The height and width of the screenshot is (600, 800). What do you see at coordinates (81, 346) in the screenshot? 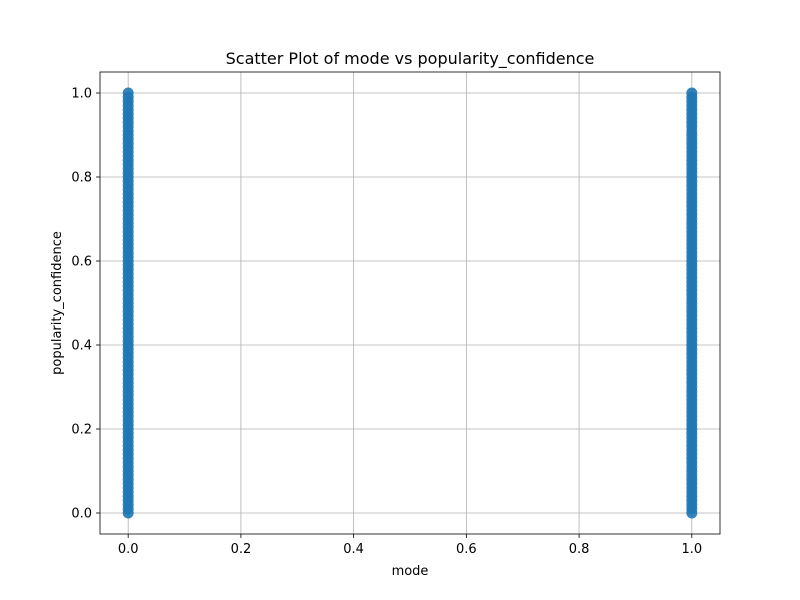
I see `y-tick-label: 0.4` at bounding box center [81, 346].